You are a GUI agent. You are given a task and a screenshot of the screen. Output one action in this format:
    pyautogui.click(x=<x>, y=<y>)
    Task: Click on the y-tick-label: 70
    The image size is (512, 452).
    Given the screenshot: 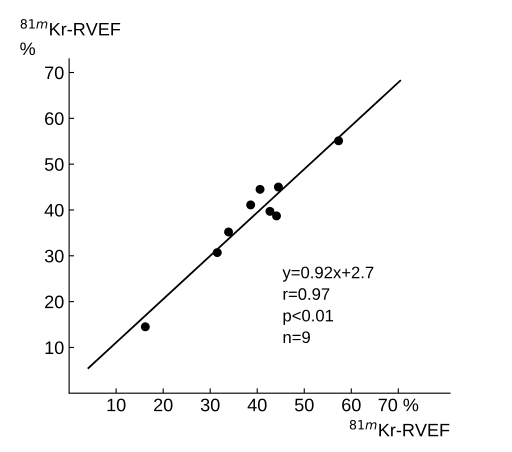 What is the action you would take?
    pyautogui.click(x=54, y=73)
    